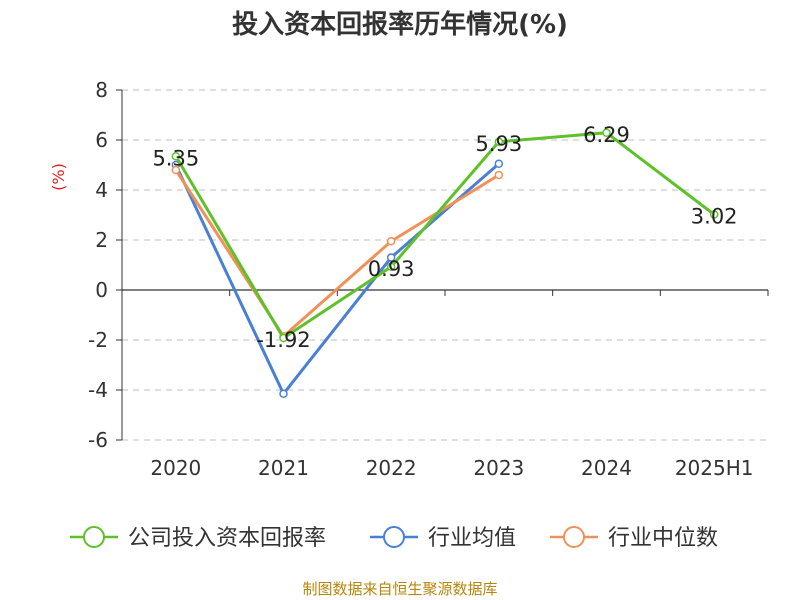  I want to click on y-tick-label: 8, so click(101, 90).